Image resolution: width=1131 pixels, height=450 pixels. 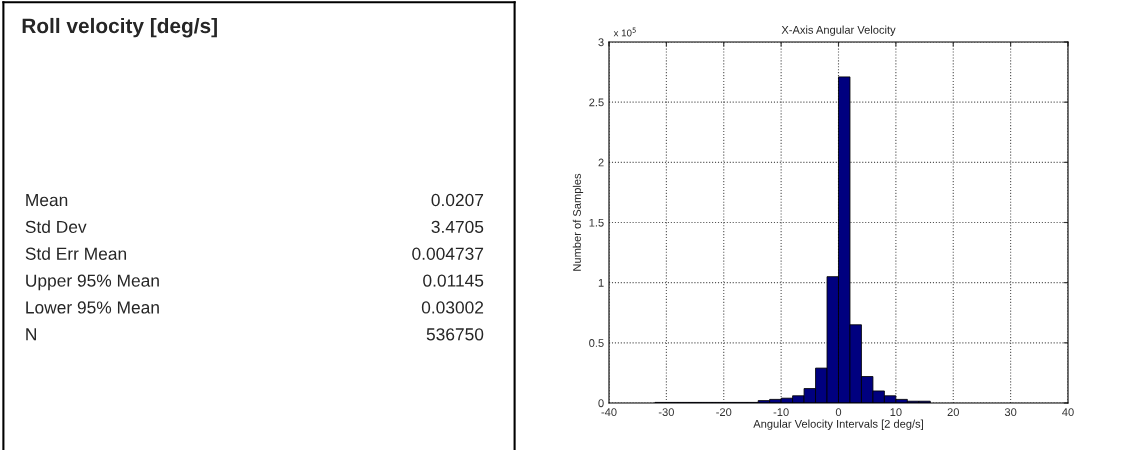 What do you see at coordinates (92, 282) in the screenshot?
I see `text: Upper 95% Mean` at bounding box center [92, 282].